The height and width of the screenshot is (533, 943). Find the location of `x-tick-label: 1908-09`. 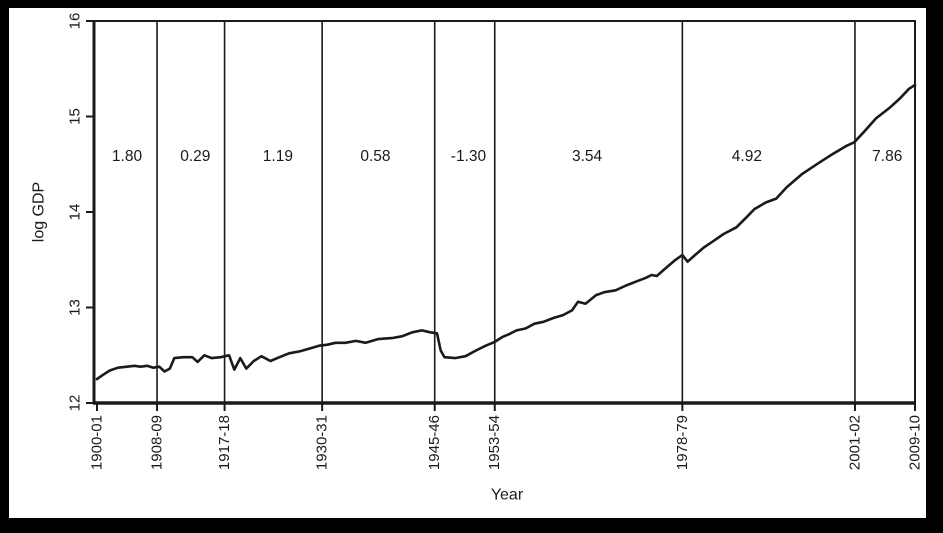

x-tick-label: 1908-09 is located at coordinates (157, 442).